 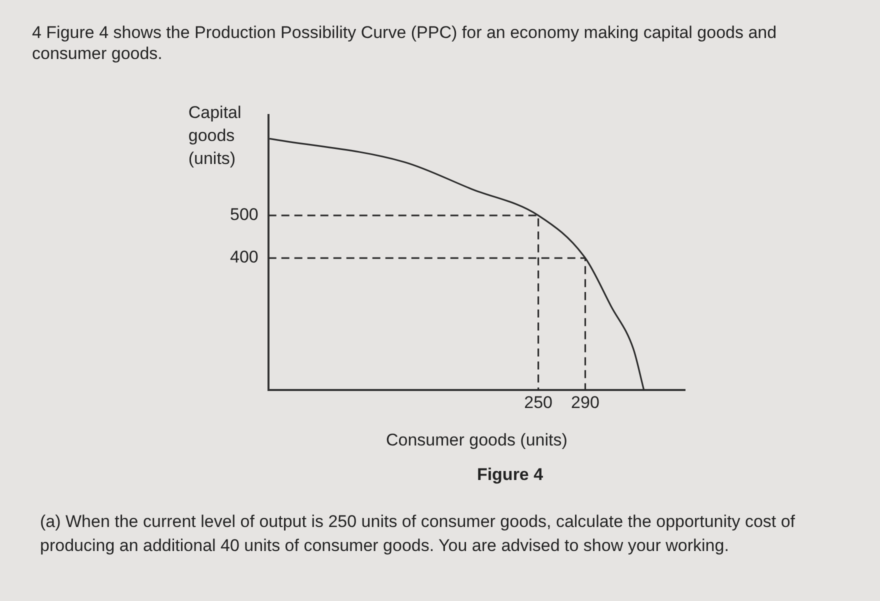 I want to click on chart-title: 4 Figure 4 shows the Production Possibility Curve (PPC) for an economy making capital goods and consumer goods., so click(x=405, y=43).